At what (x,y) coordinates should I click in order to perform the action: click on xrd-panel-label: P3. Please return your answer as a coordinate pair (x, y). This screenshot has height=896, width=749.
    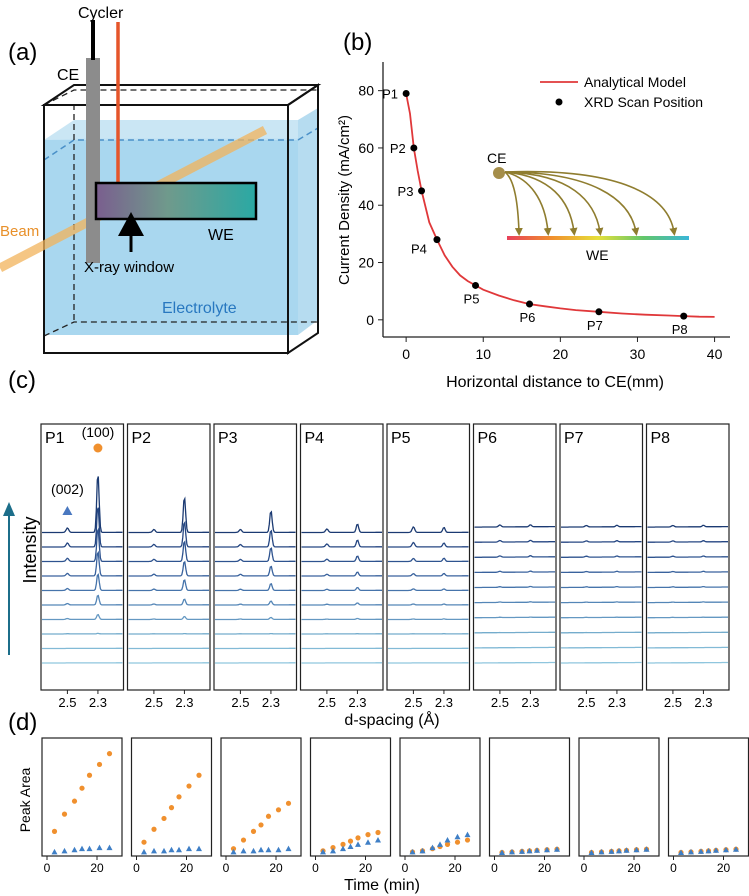
    Looking at the image, I should click on (228, 438).